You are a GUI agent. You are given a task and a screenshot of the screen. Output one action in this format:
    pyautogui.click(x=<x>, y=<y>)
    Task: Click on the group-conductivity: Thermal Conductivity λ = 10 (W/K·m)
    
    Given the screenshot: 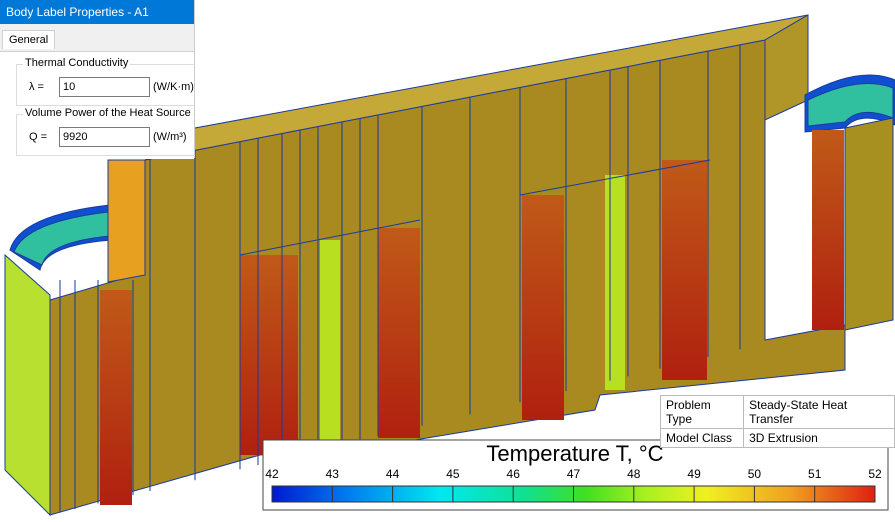 What is the action you would take?
    pyautogui.click(x=105, y=81)
    